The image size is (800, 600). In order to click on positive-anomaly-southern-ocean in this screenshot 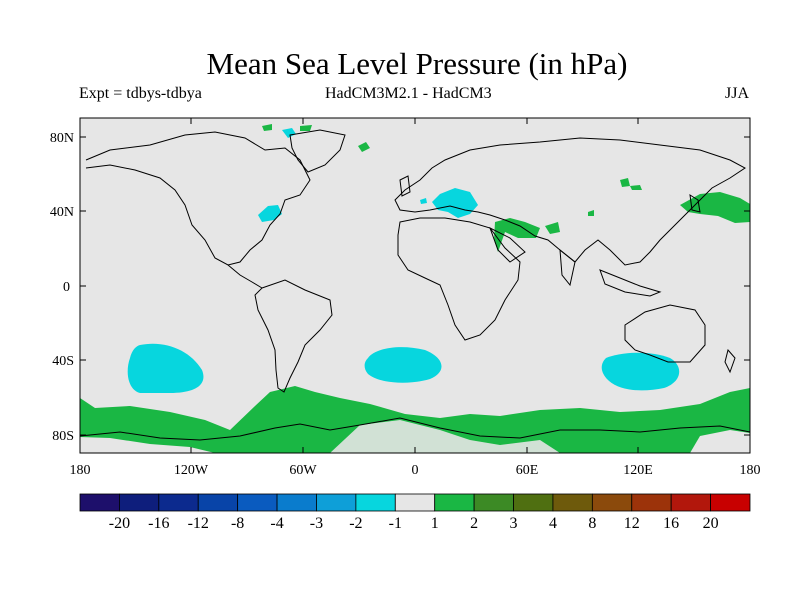, I will do `click(415, 419)`.